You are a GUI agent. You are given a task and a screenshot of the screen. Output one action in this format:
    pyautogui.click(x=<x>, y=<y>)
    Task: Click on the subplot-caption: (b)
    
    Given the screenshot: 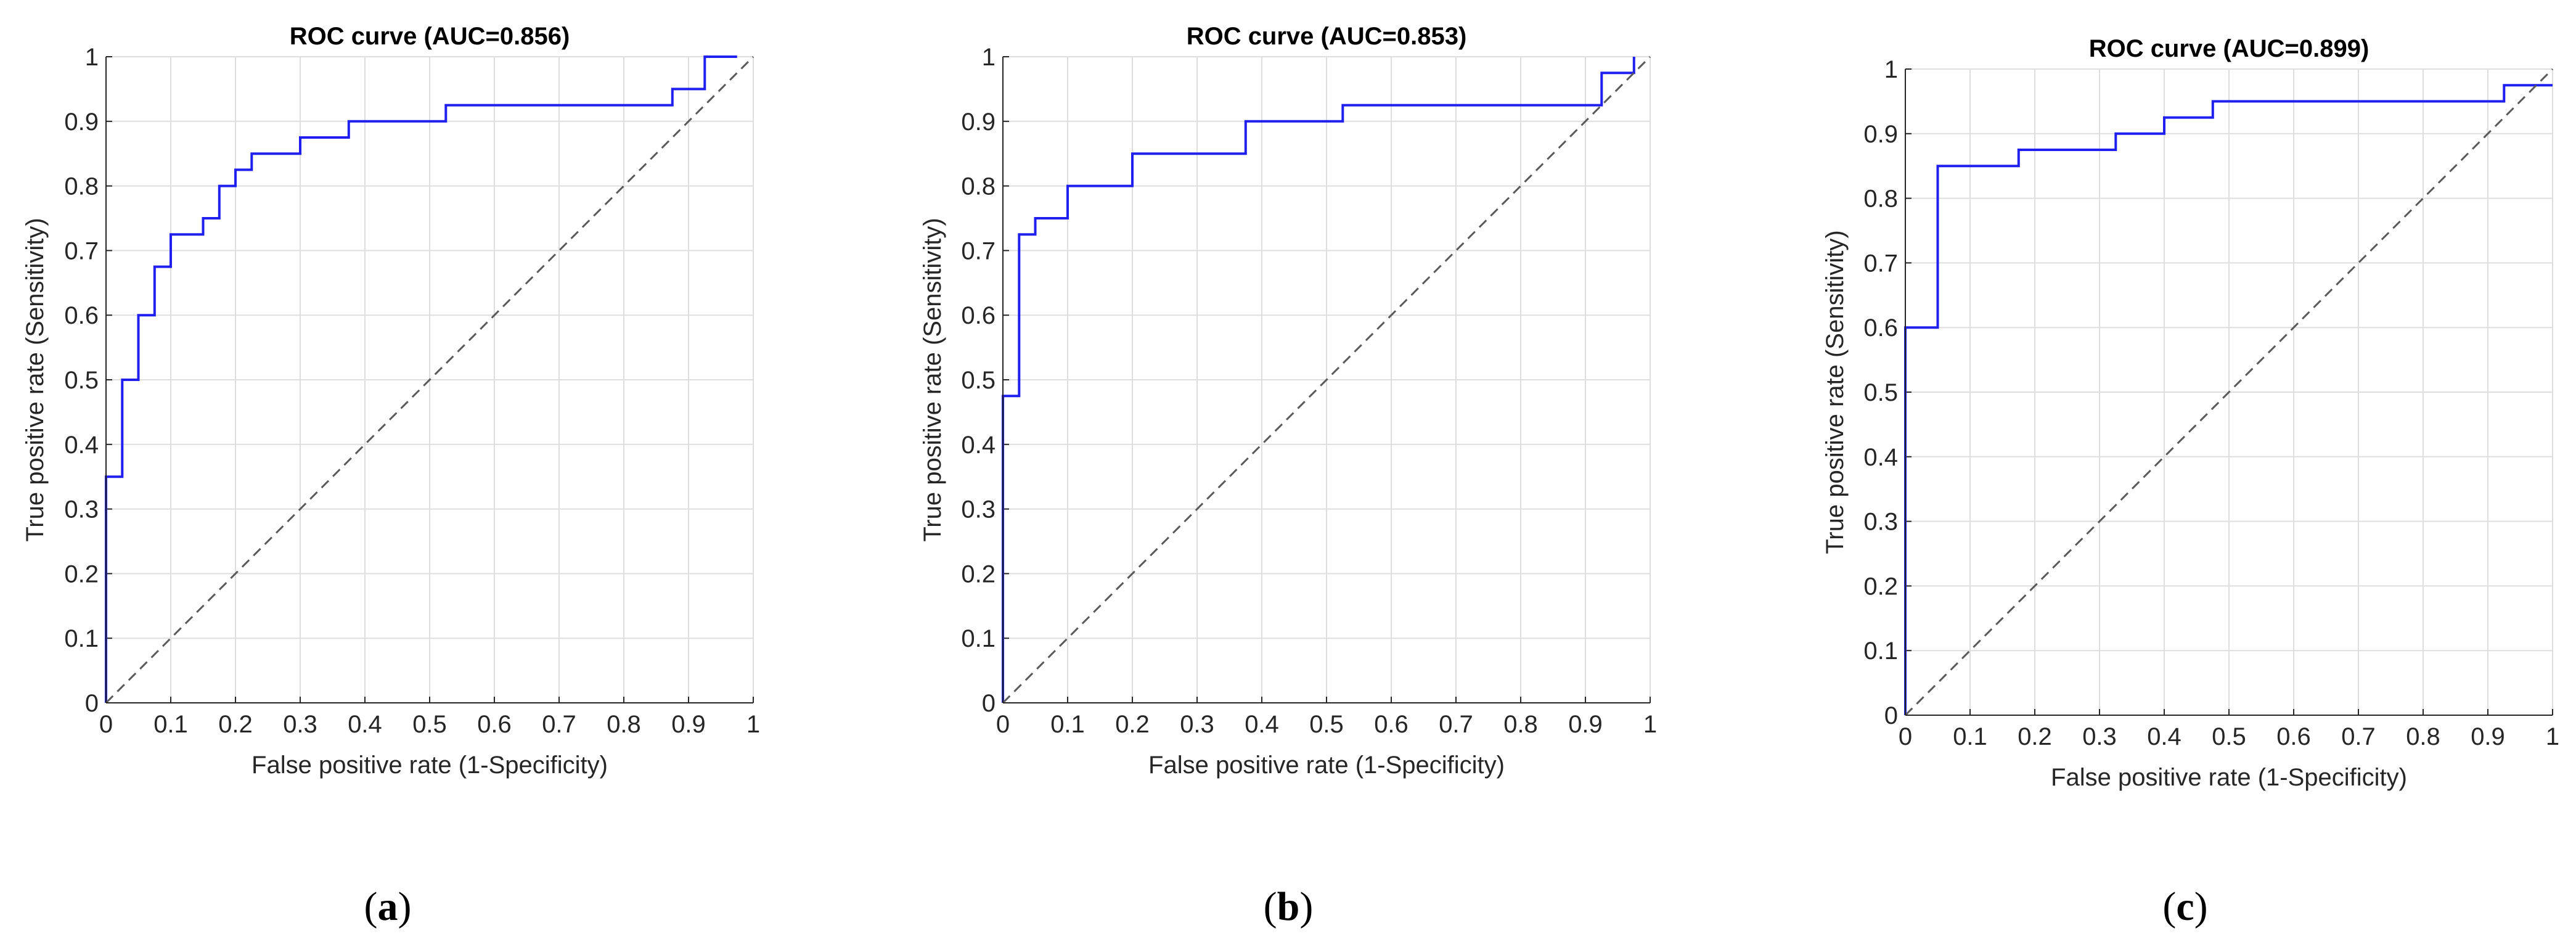 What is the action you would take?
    pyautogui.click(x=1289, y=907)
    